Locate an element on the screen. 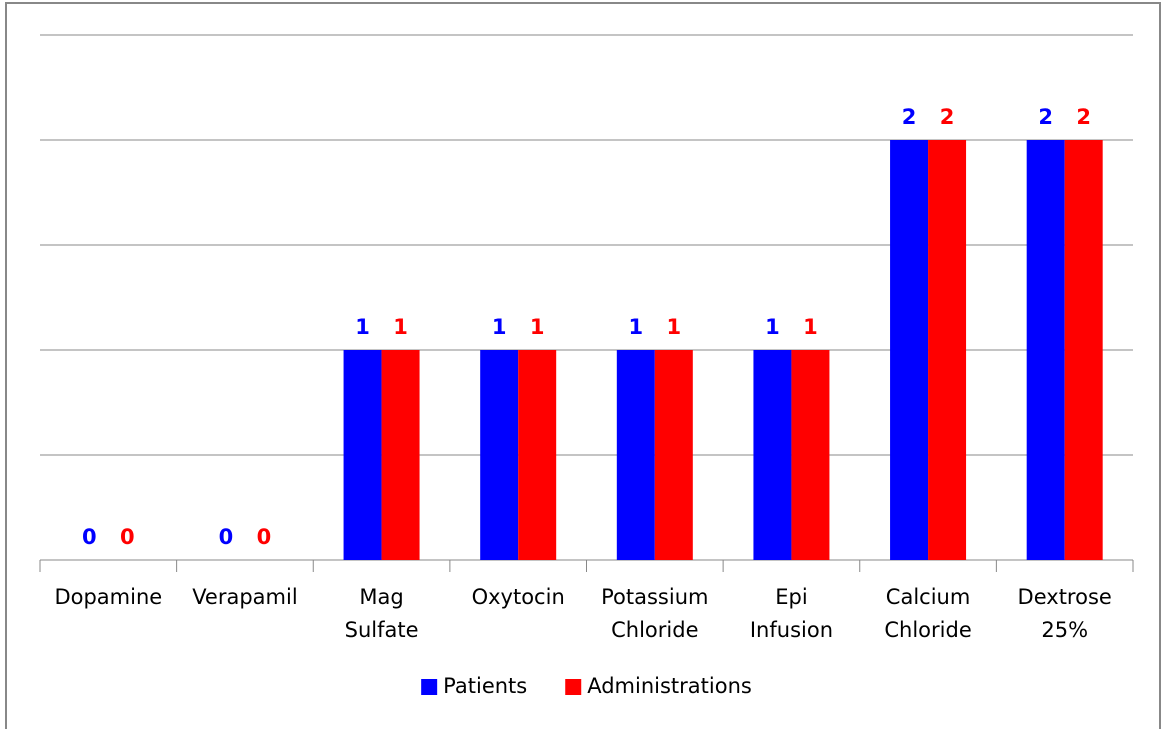 This screenshot has width=1164, height=729. legend-label: Patients is located at coordinates (485, 686).